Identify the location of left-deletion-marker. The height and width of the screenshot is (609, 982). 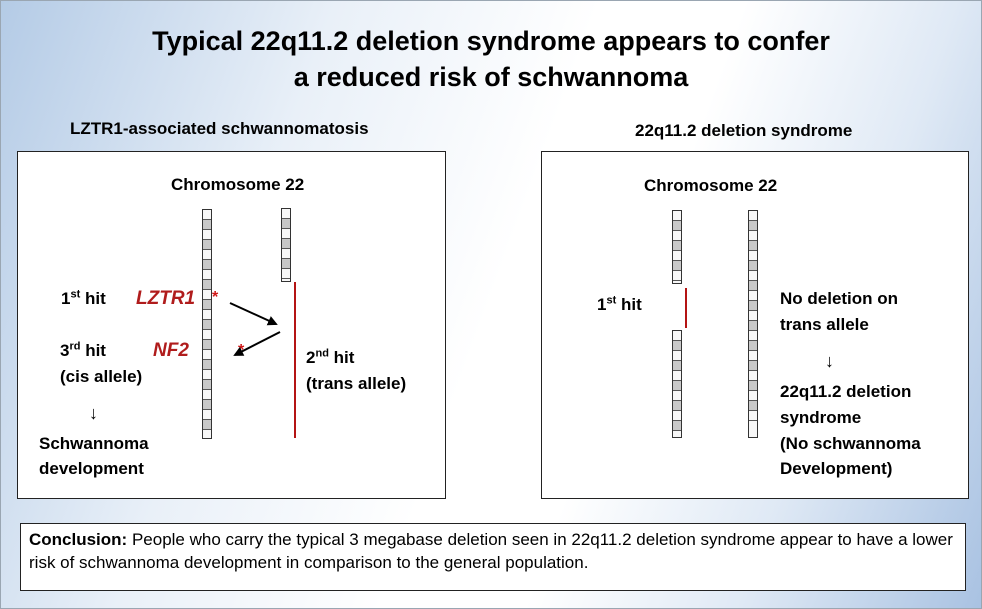
(295, 360).